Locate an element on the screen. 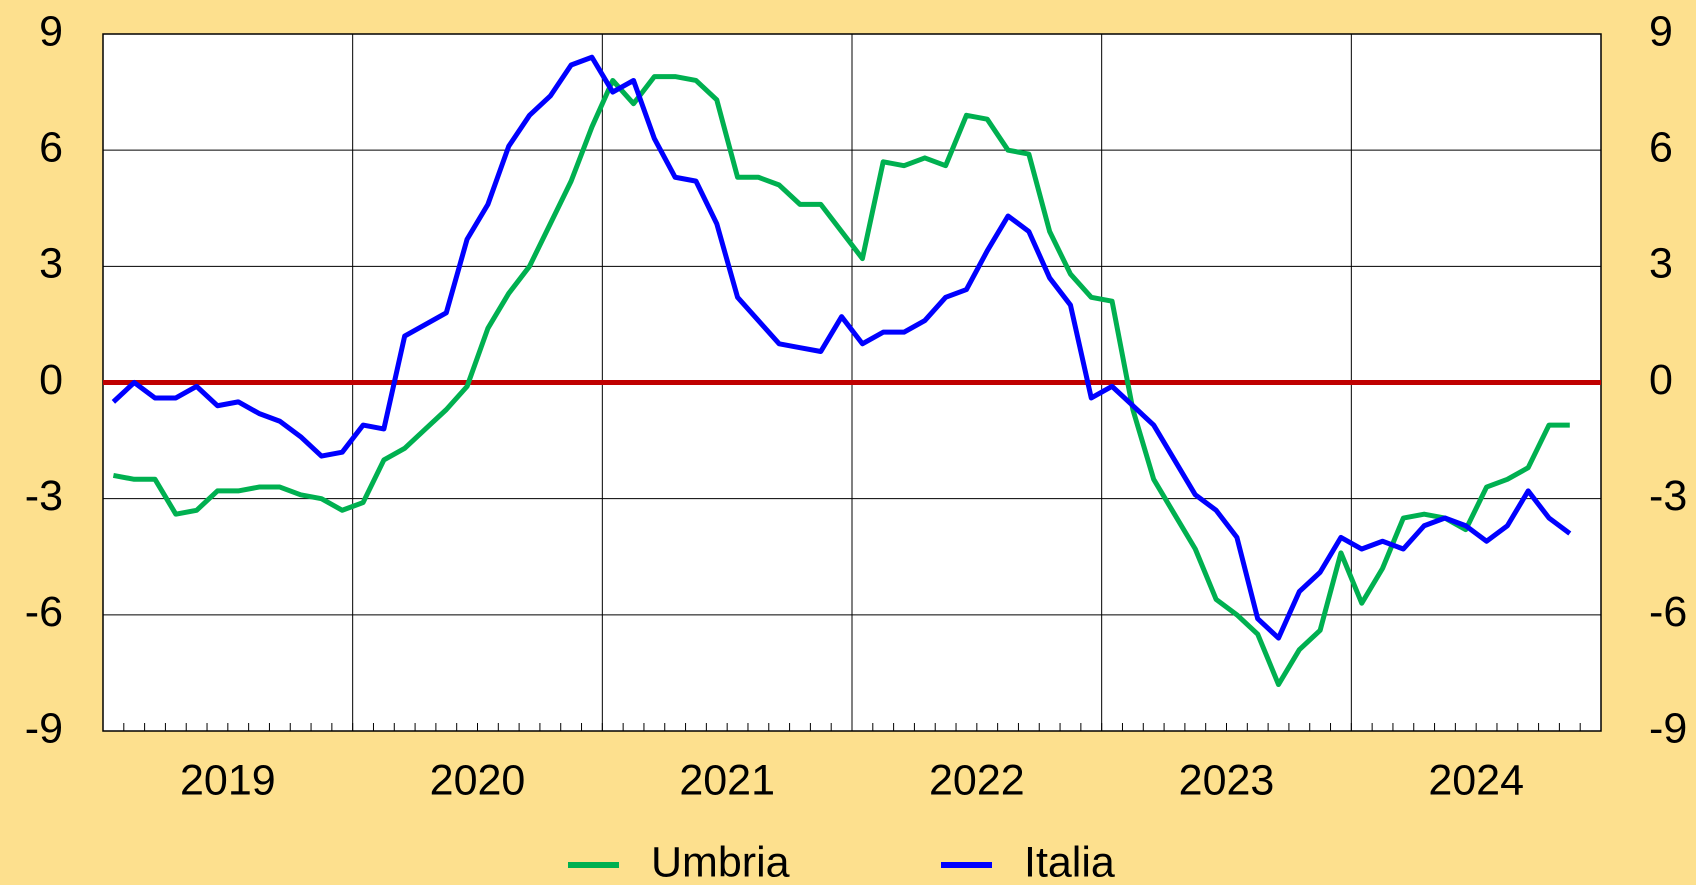  legend-label: Italia is located at coordinates (1069, 861).